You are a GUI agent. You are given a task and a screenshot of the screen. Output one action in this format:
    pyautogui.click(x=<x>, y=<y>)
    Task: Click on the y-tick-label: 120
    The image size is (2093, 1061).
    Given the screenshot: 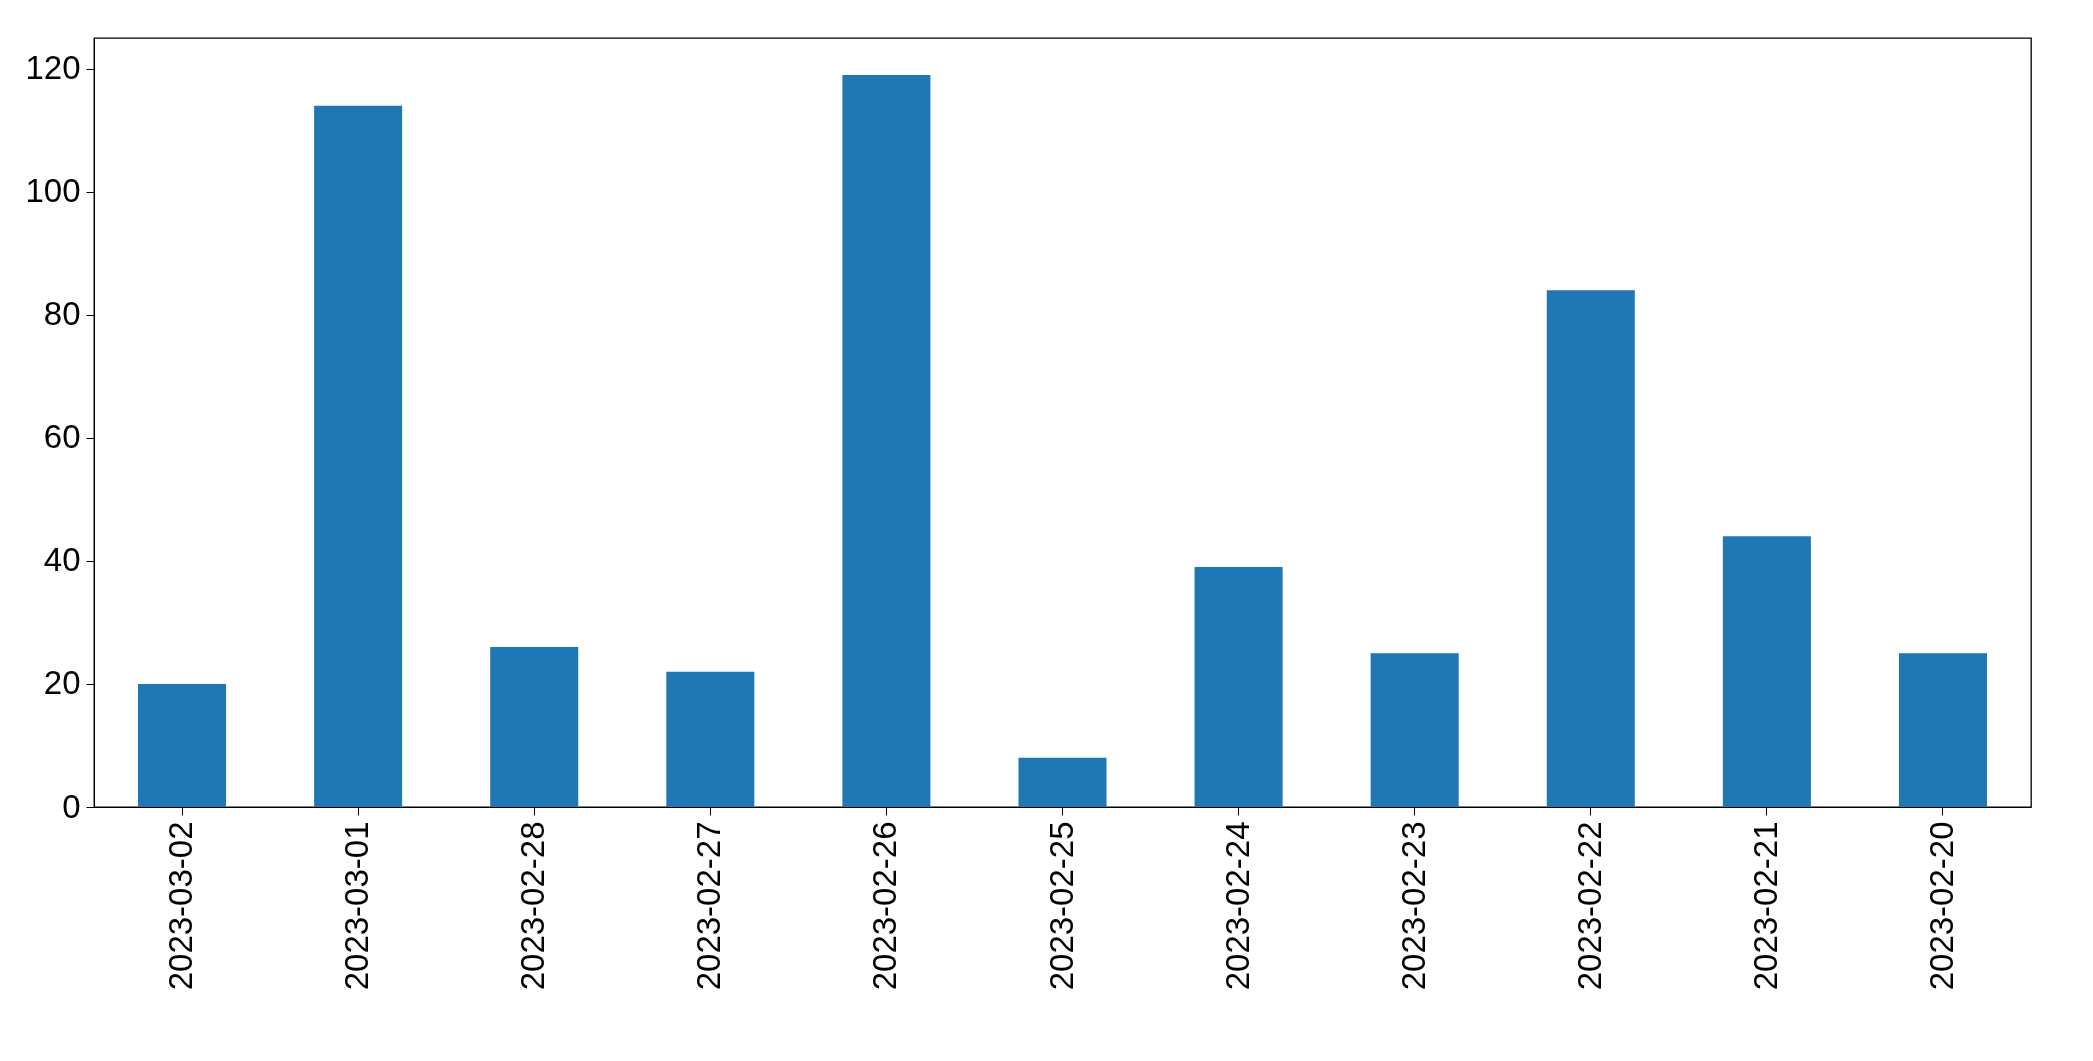 What is the action you would take?
    pyautogui.click(x=53, y=68)
    